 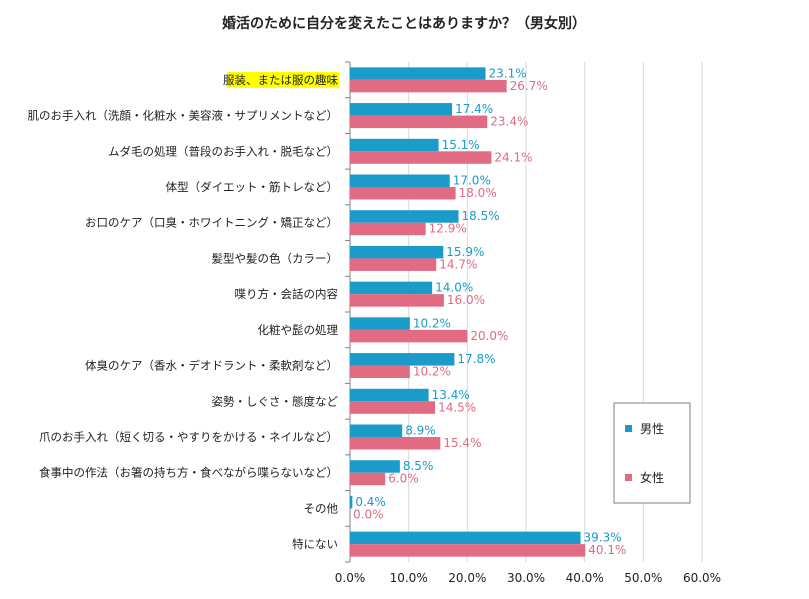 What do you see at coordinates (467, 578) in the screenshot?
I see `x-tick-label: 20.0%` at bounding box center [467, 578].